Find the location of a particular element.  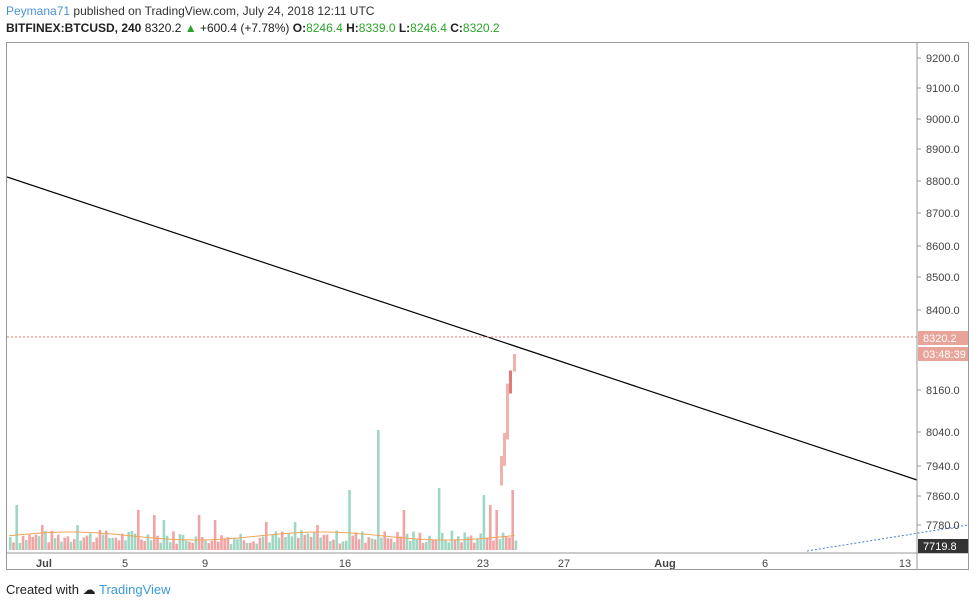

x-tick-label: 6 is located at coordinates (765, 563).